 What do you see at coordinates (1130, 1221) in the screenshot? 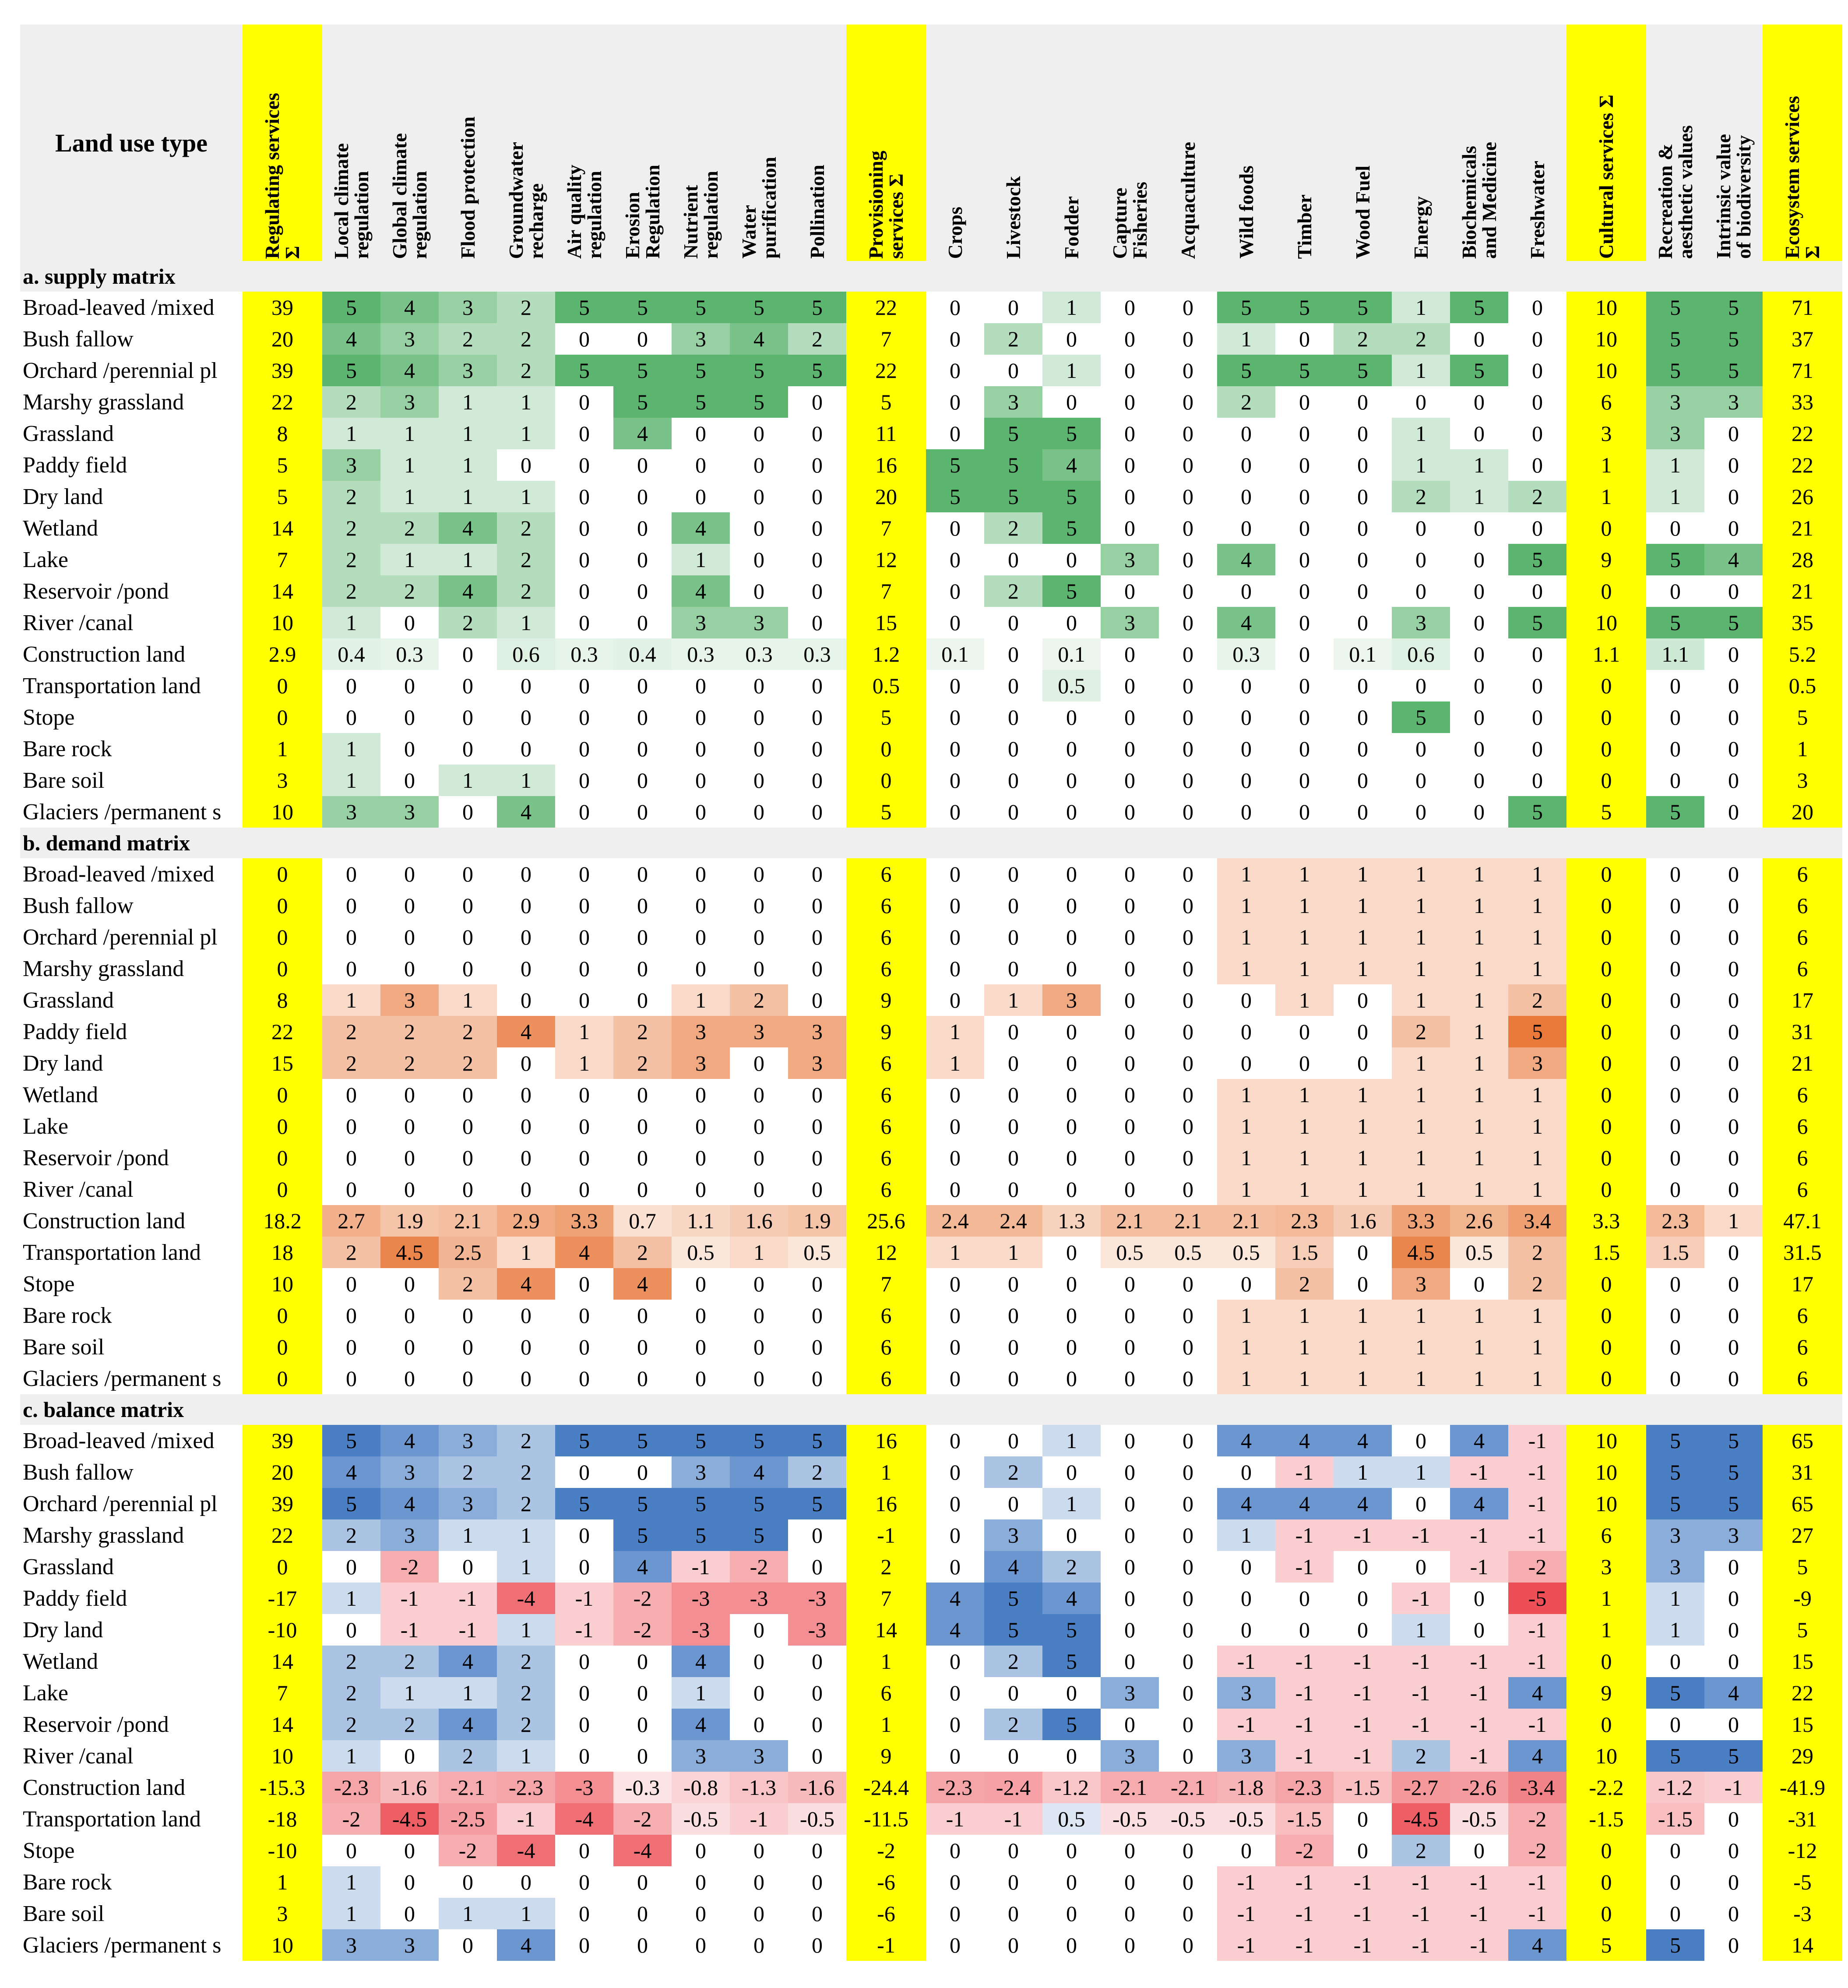
I see `data-cell-fisheries: 2.1` at bounding box center [1130, 1221].